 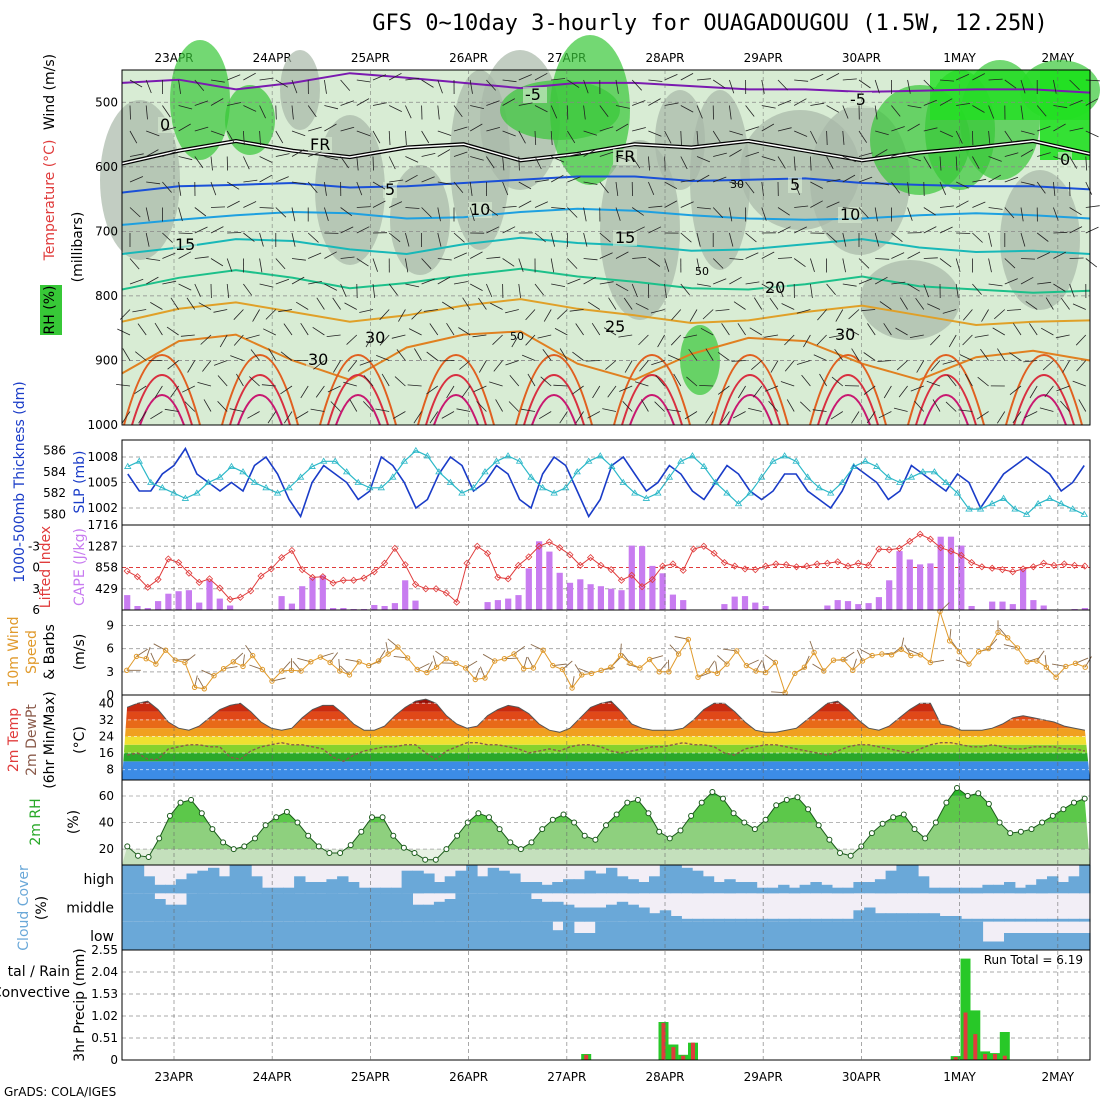 What do you see at coordinates (46, 567) in the screenshot?
I see `lifted-index-ylabel: Lifted Index` at bounding box center [46, 567].